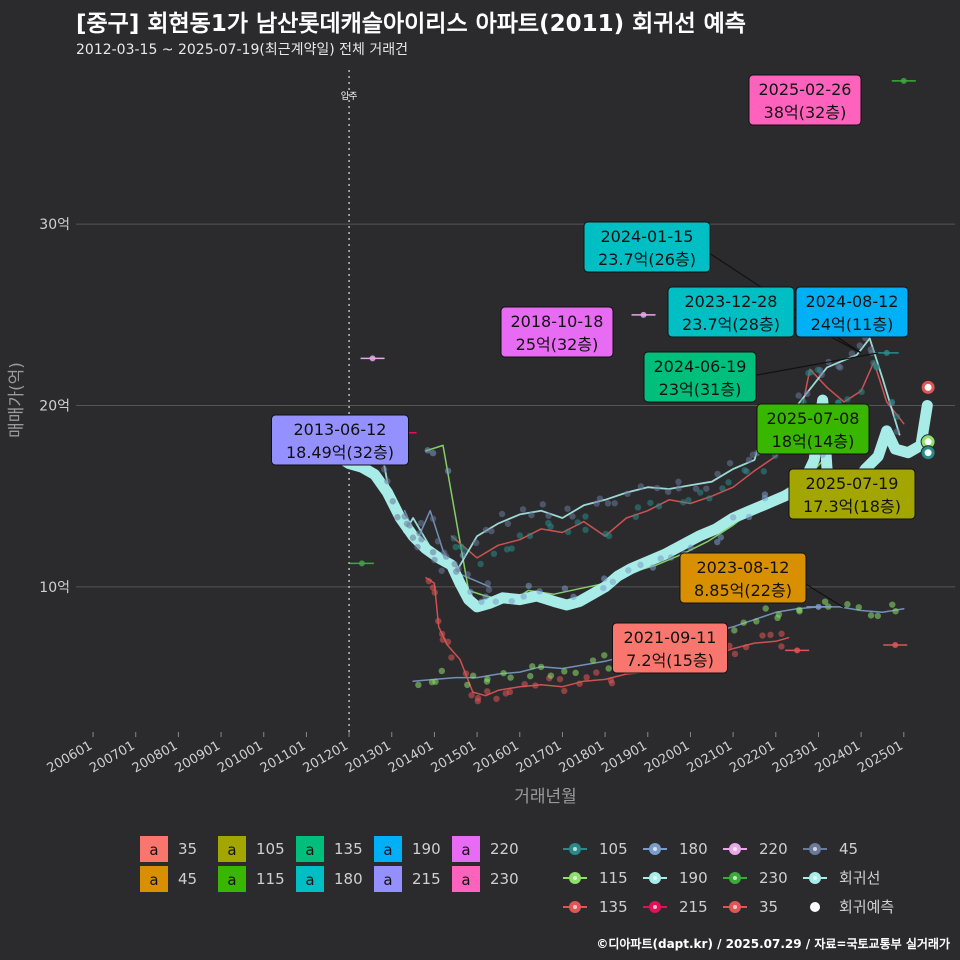 Image resolution: width=960 pixels, height=960 pixels. What do you see at coordinates (852, 312) in the screenshot?
I see `annotation-label: 2024-08-12 24억(11층)` at bounding box center [852, 312].